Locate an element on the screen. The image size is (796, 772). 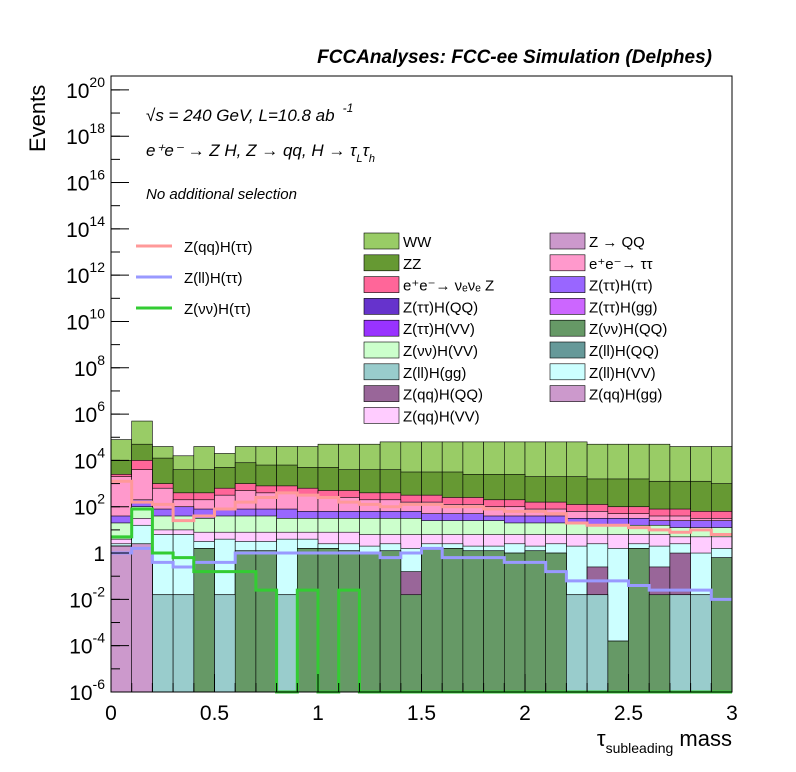
legend-line-label: Z(ll)H(ττ) is located at coordinates (213, 278).